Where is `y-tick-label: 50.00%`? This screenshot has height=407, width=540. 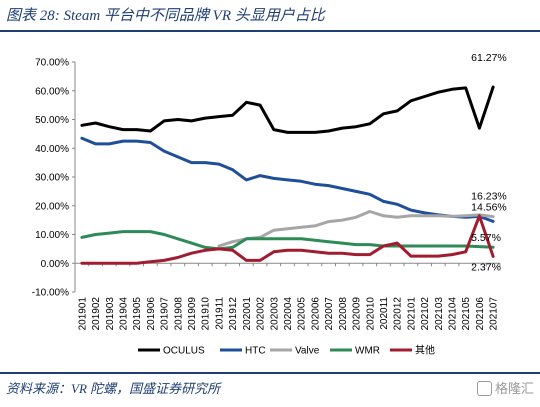
y-tick-label: 50.00% is located at coordinates (52, 120).